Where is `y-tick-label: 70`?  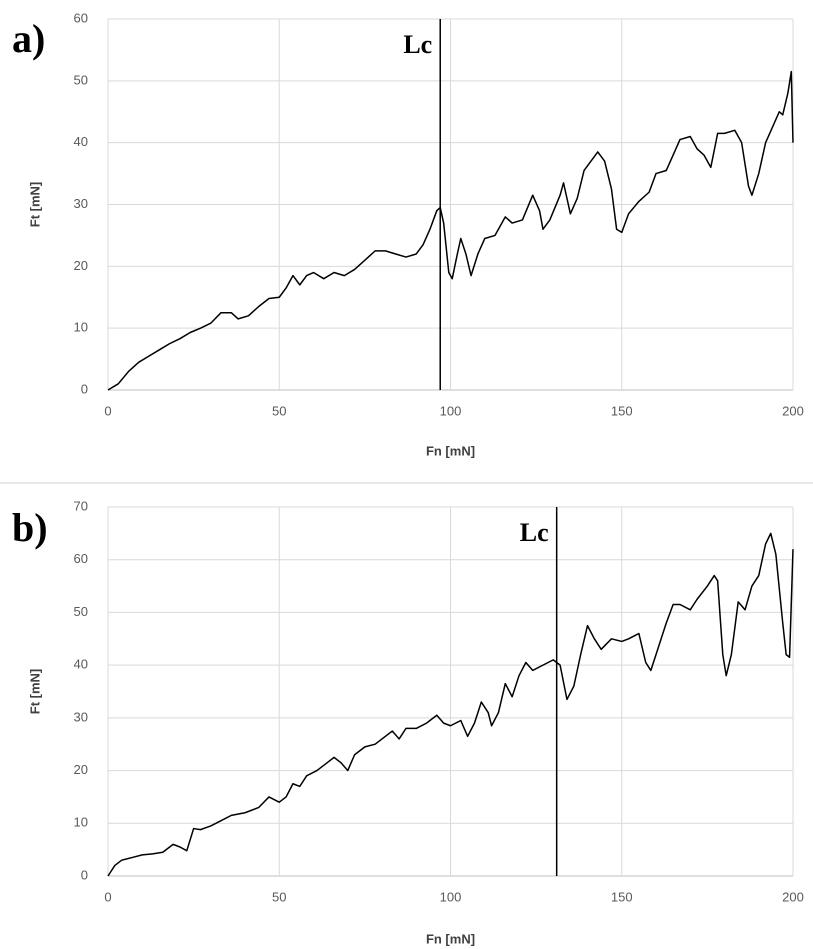 y-tick-label: 70 is located at coordinates (81, 505).